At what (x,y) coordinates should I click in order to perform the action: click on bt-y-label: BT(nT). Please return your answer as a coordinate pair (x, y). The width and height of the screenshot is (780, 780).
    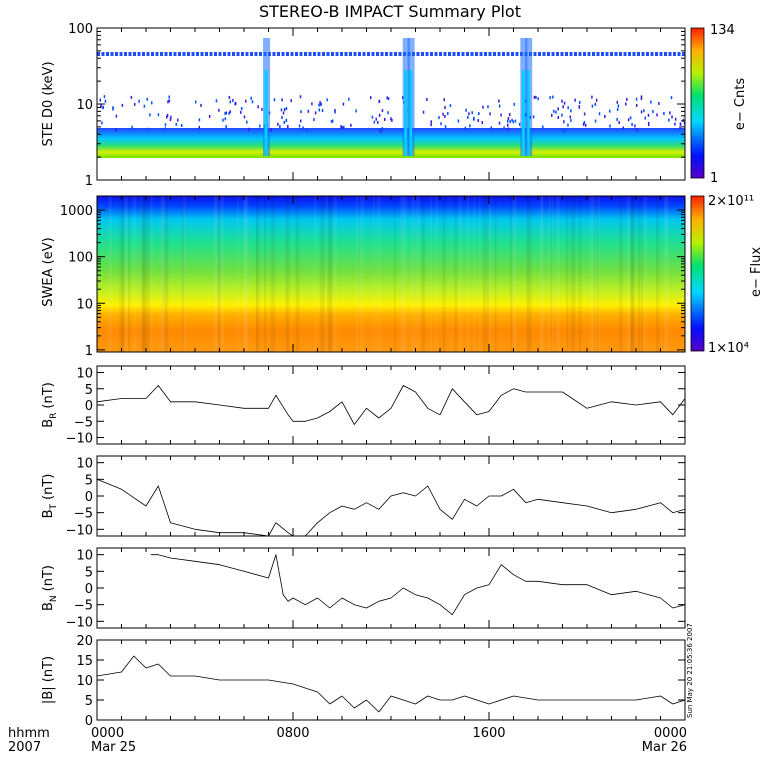
    Looking at the image, I should click on (50, 496).